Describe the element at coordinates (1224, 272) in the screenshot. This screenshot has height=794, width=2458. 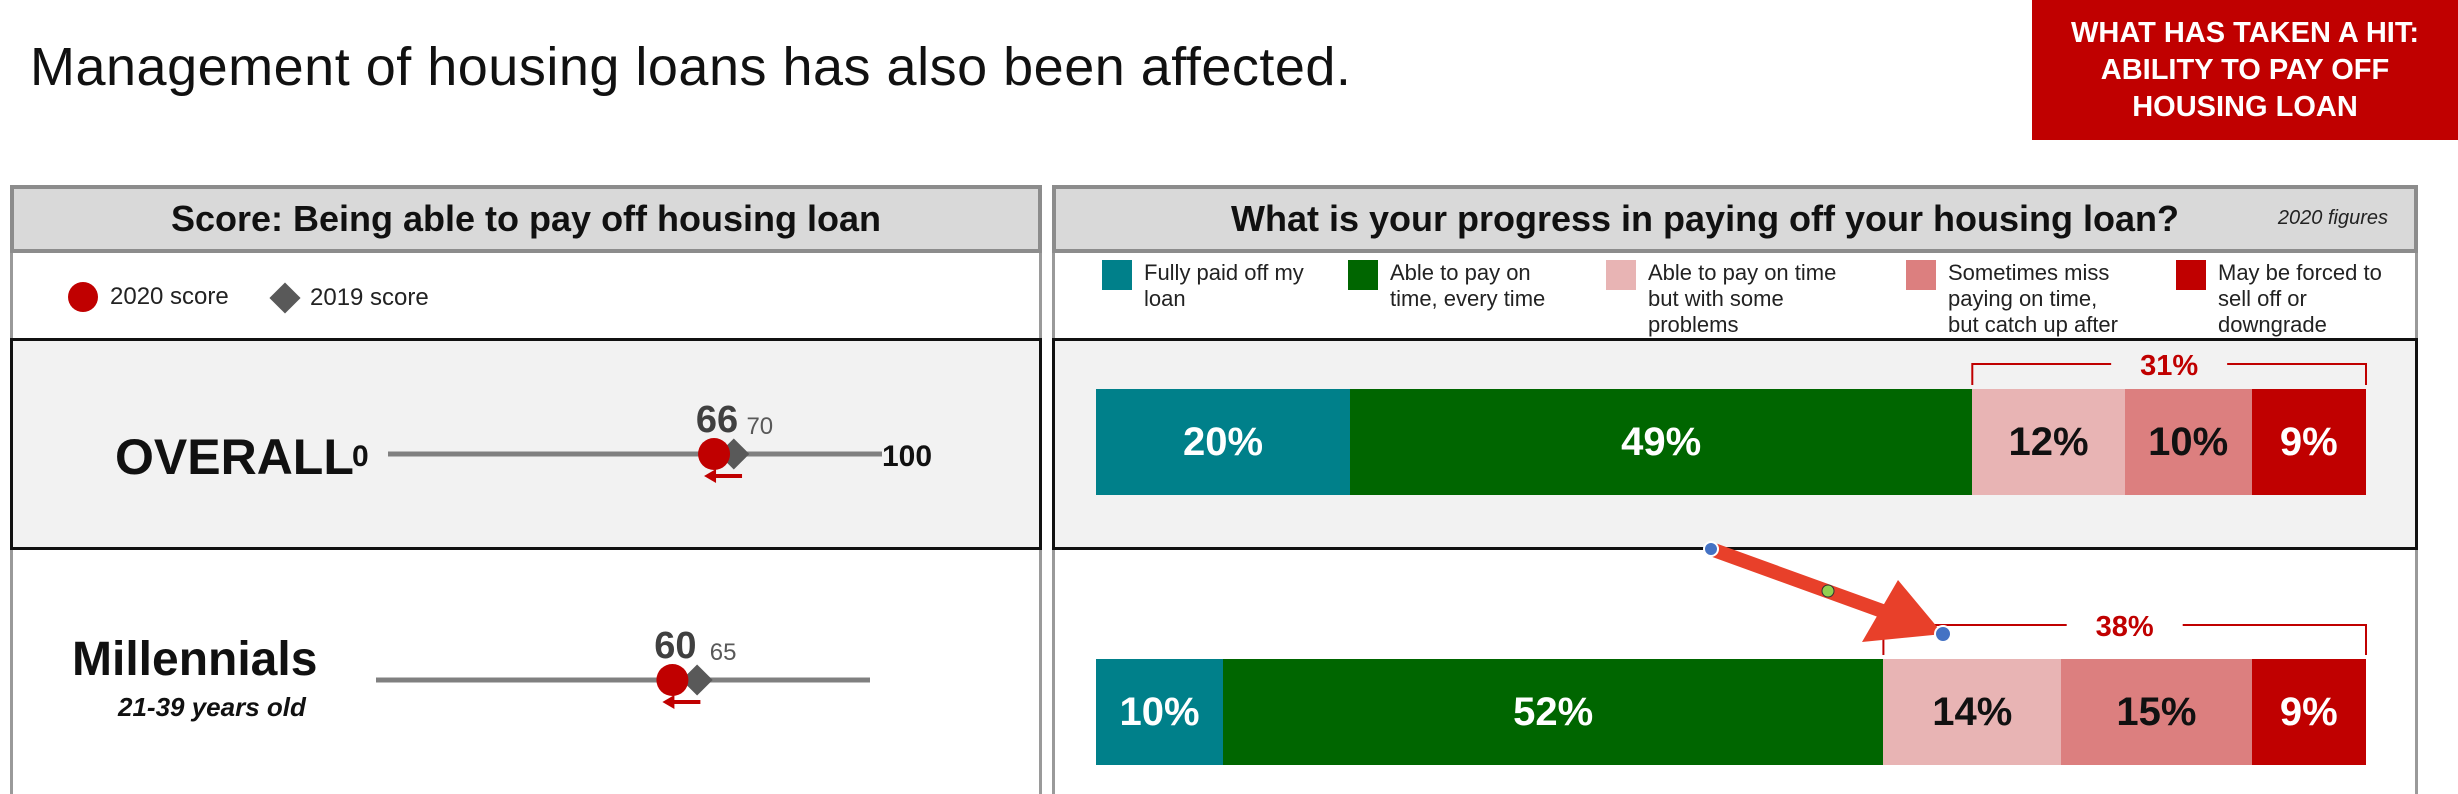
I see `legend-fully-paid-line-1: Fully paid off my` at that location.